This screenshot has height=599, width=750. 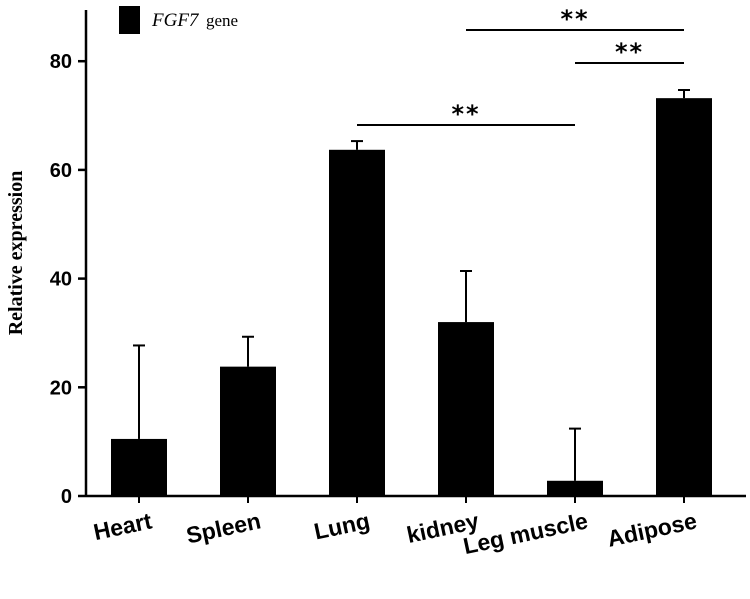 I want to click on x-tick-label-leg-muscle: Leg muscle, so click(x=525, y=533).